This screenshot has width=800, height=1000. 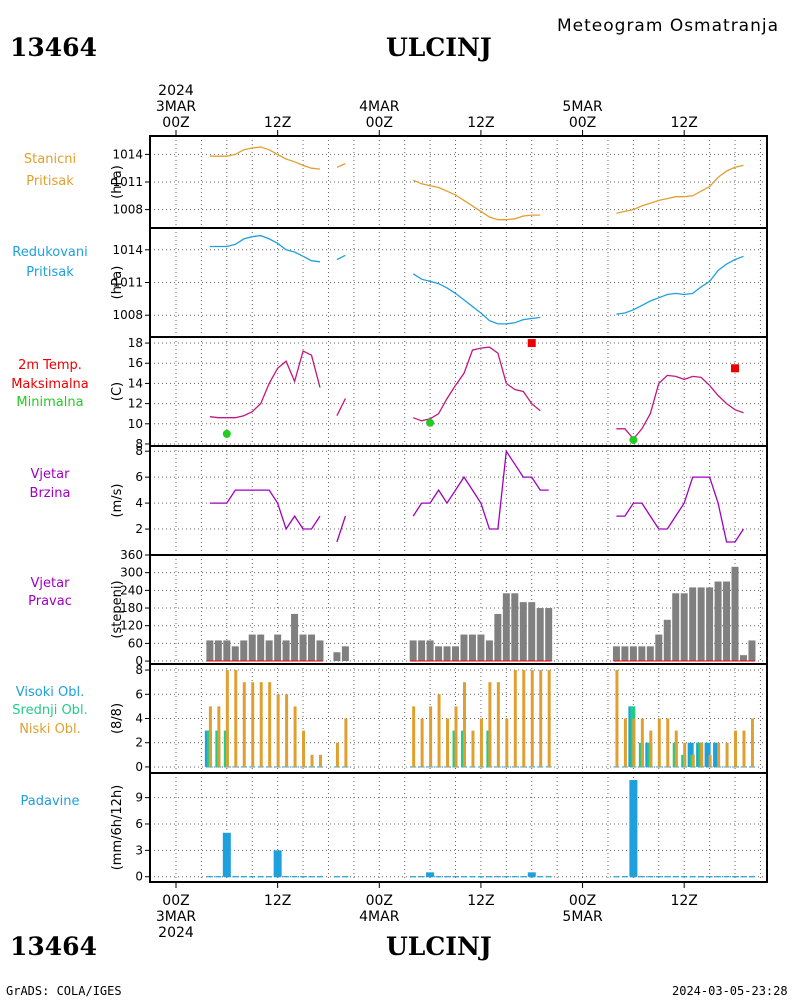 I want to click on panel-label: Minimalna, so click(x=49, y=402).